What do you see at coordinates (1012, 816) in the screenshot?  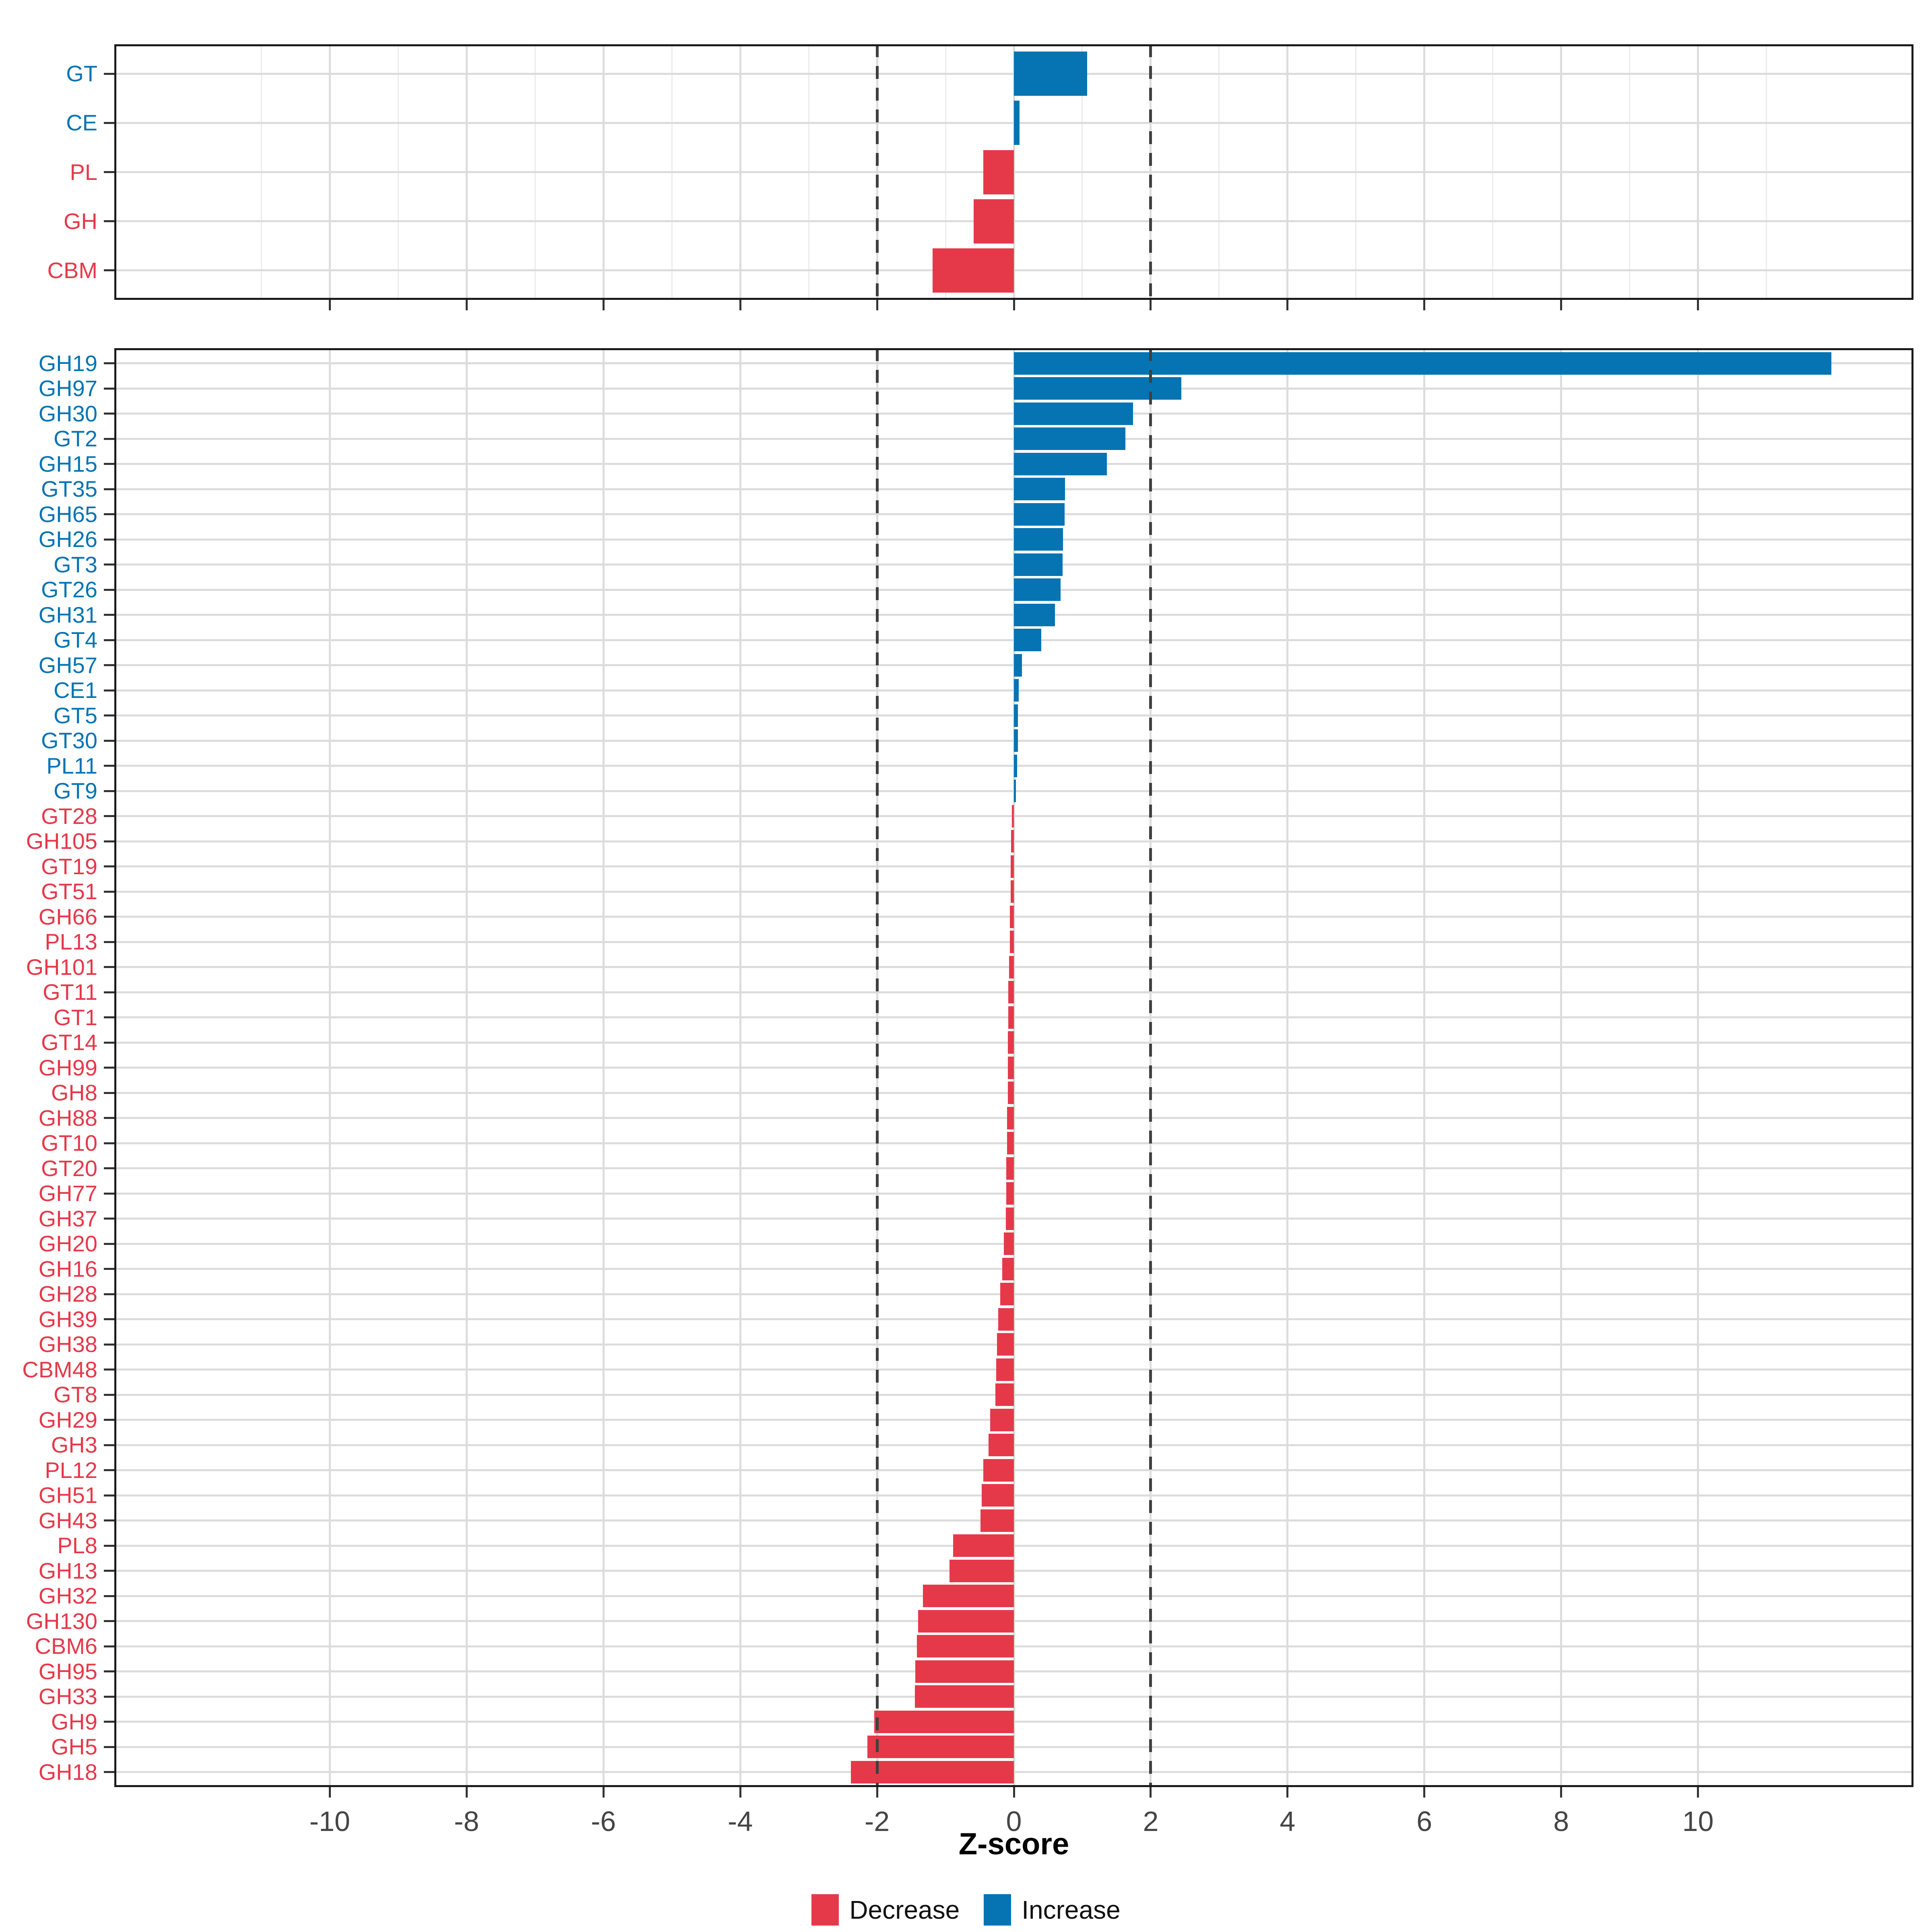 I see `bar-GT28` at bounding box center [1012, 816].